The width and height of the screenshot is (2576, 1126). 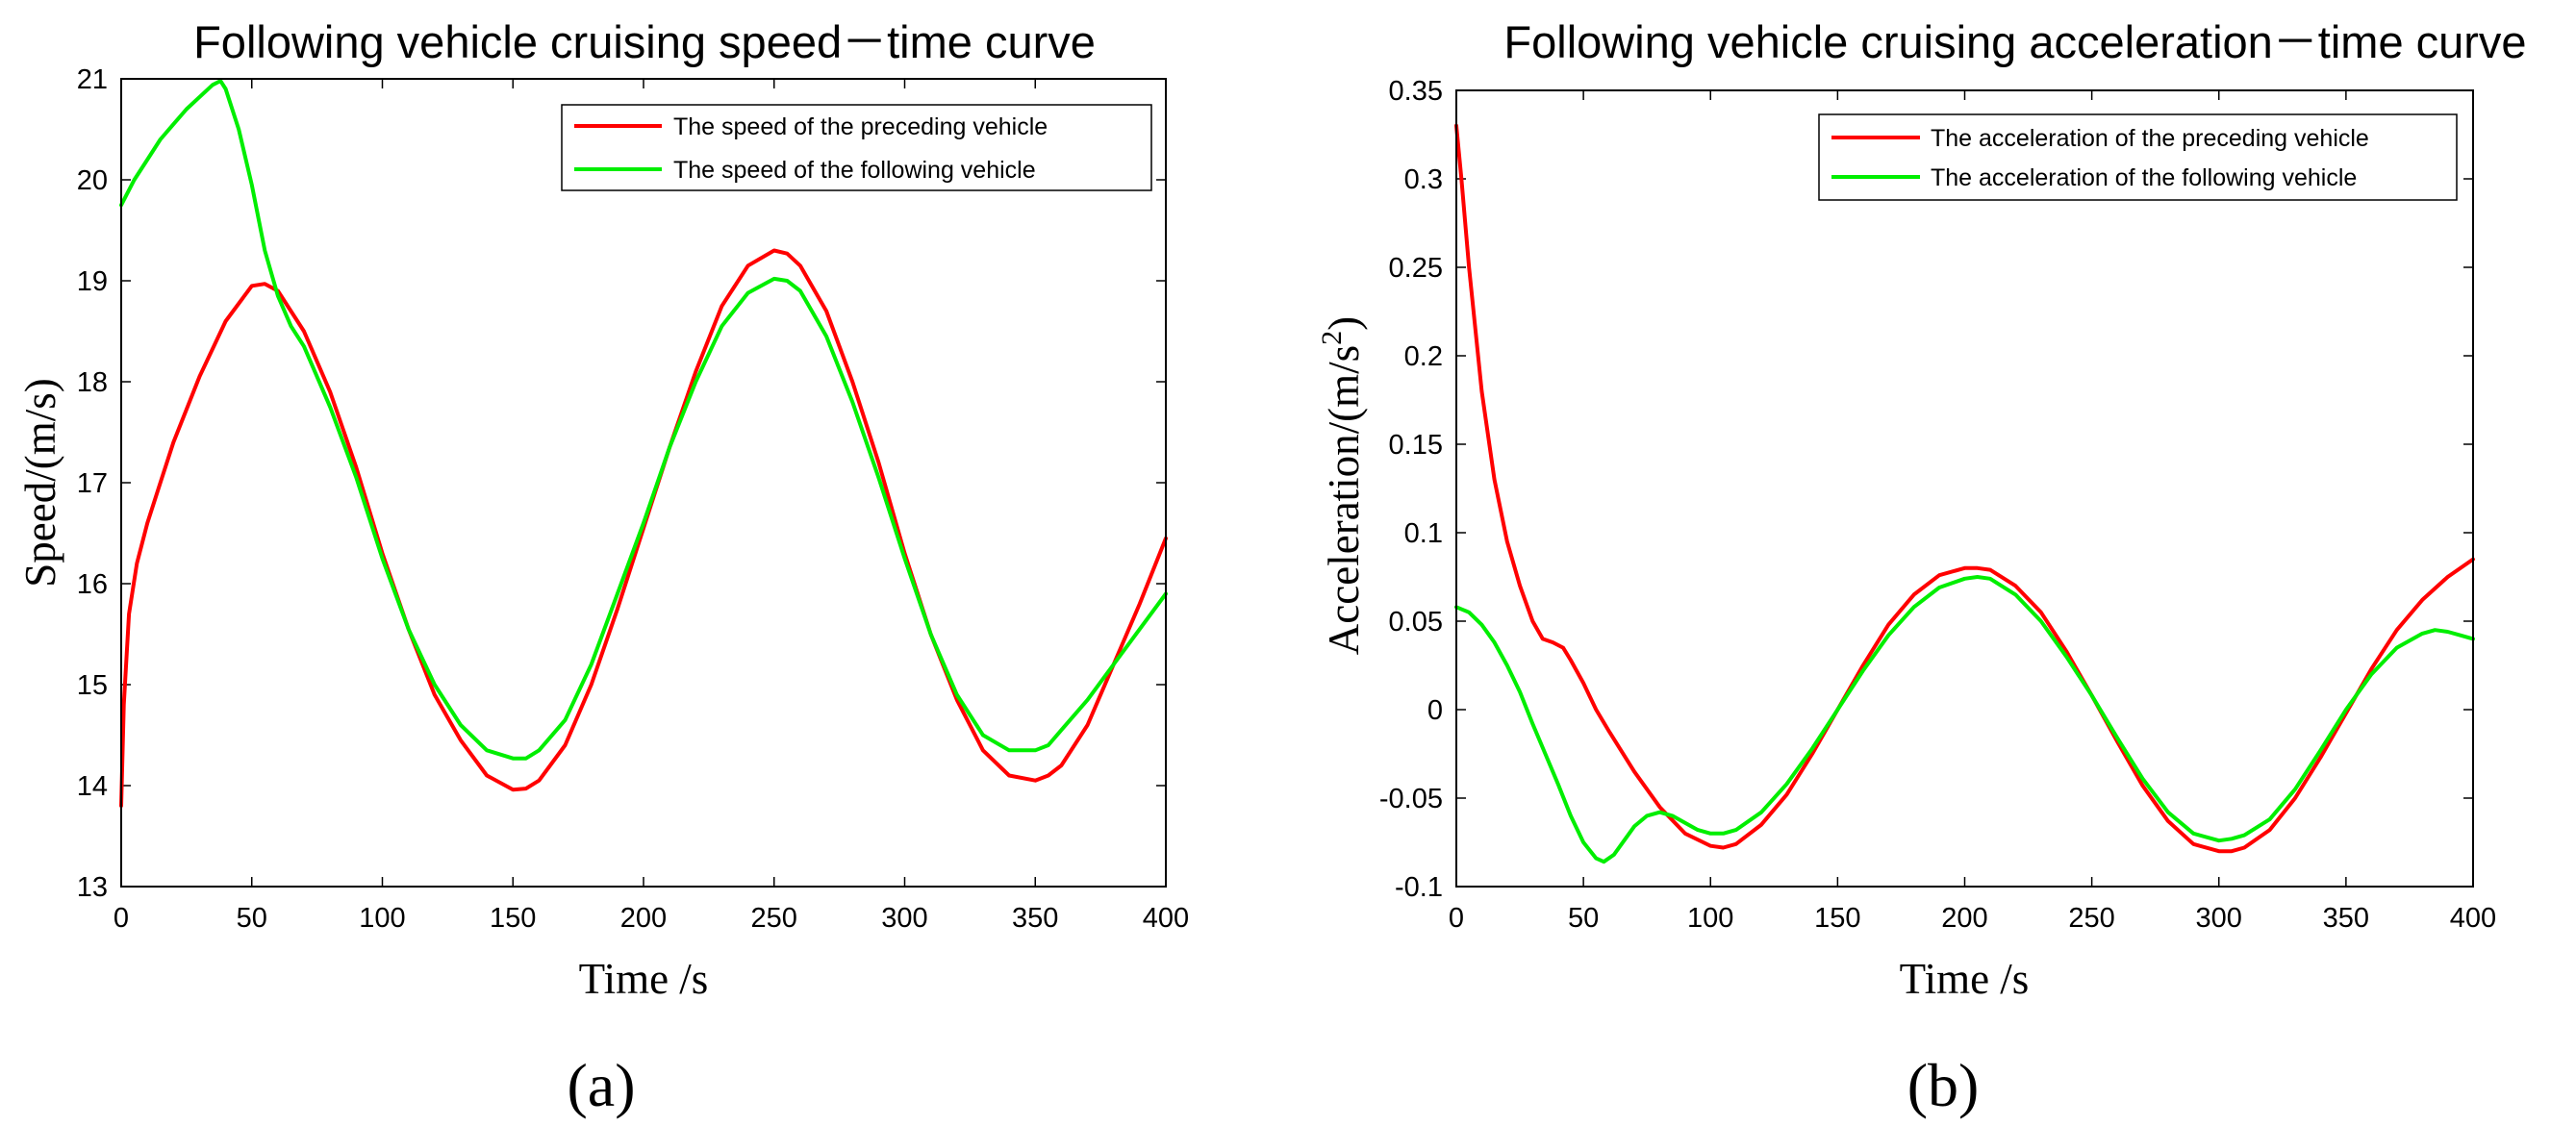 What do you see at coordinates (1456, 919) in the screenshot?
I see `chart-b-xtick-label: 0` at bounding box center [1456, 919].